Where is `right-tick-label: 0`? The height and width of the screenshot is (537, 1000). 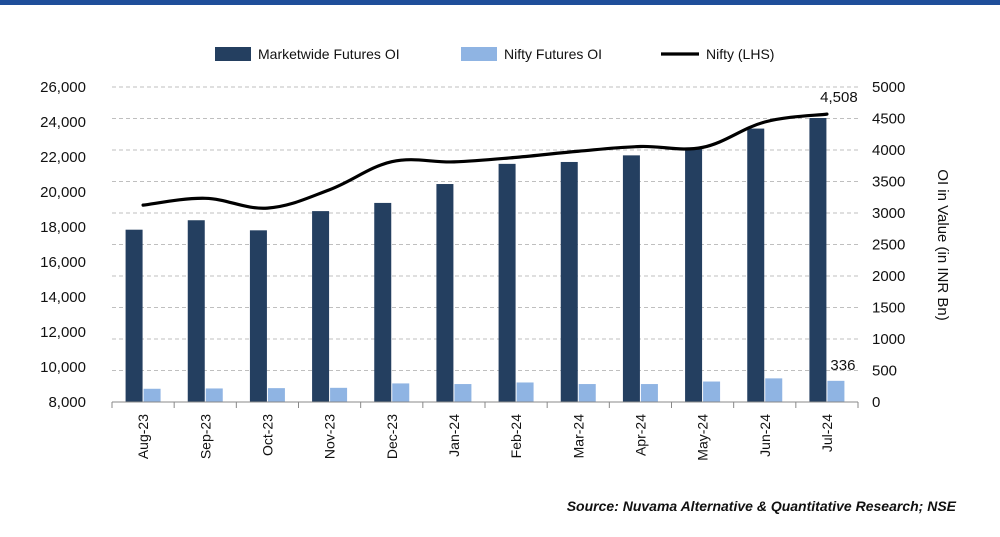 right-tick-label: 0 is located at coordinates (876, 402).